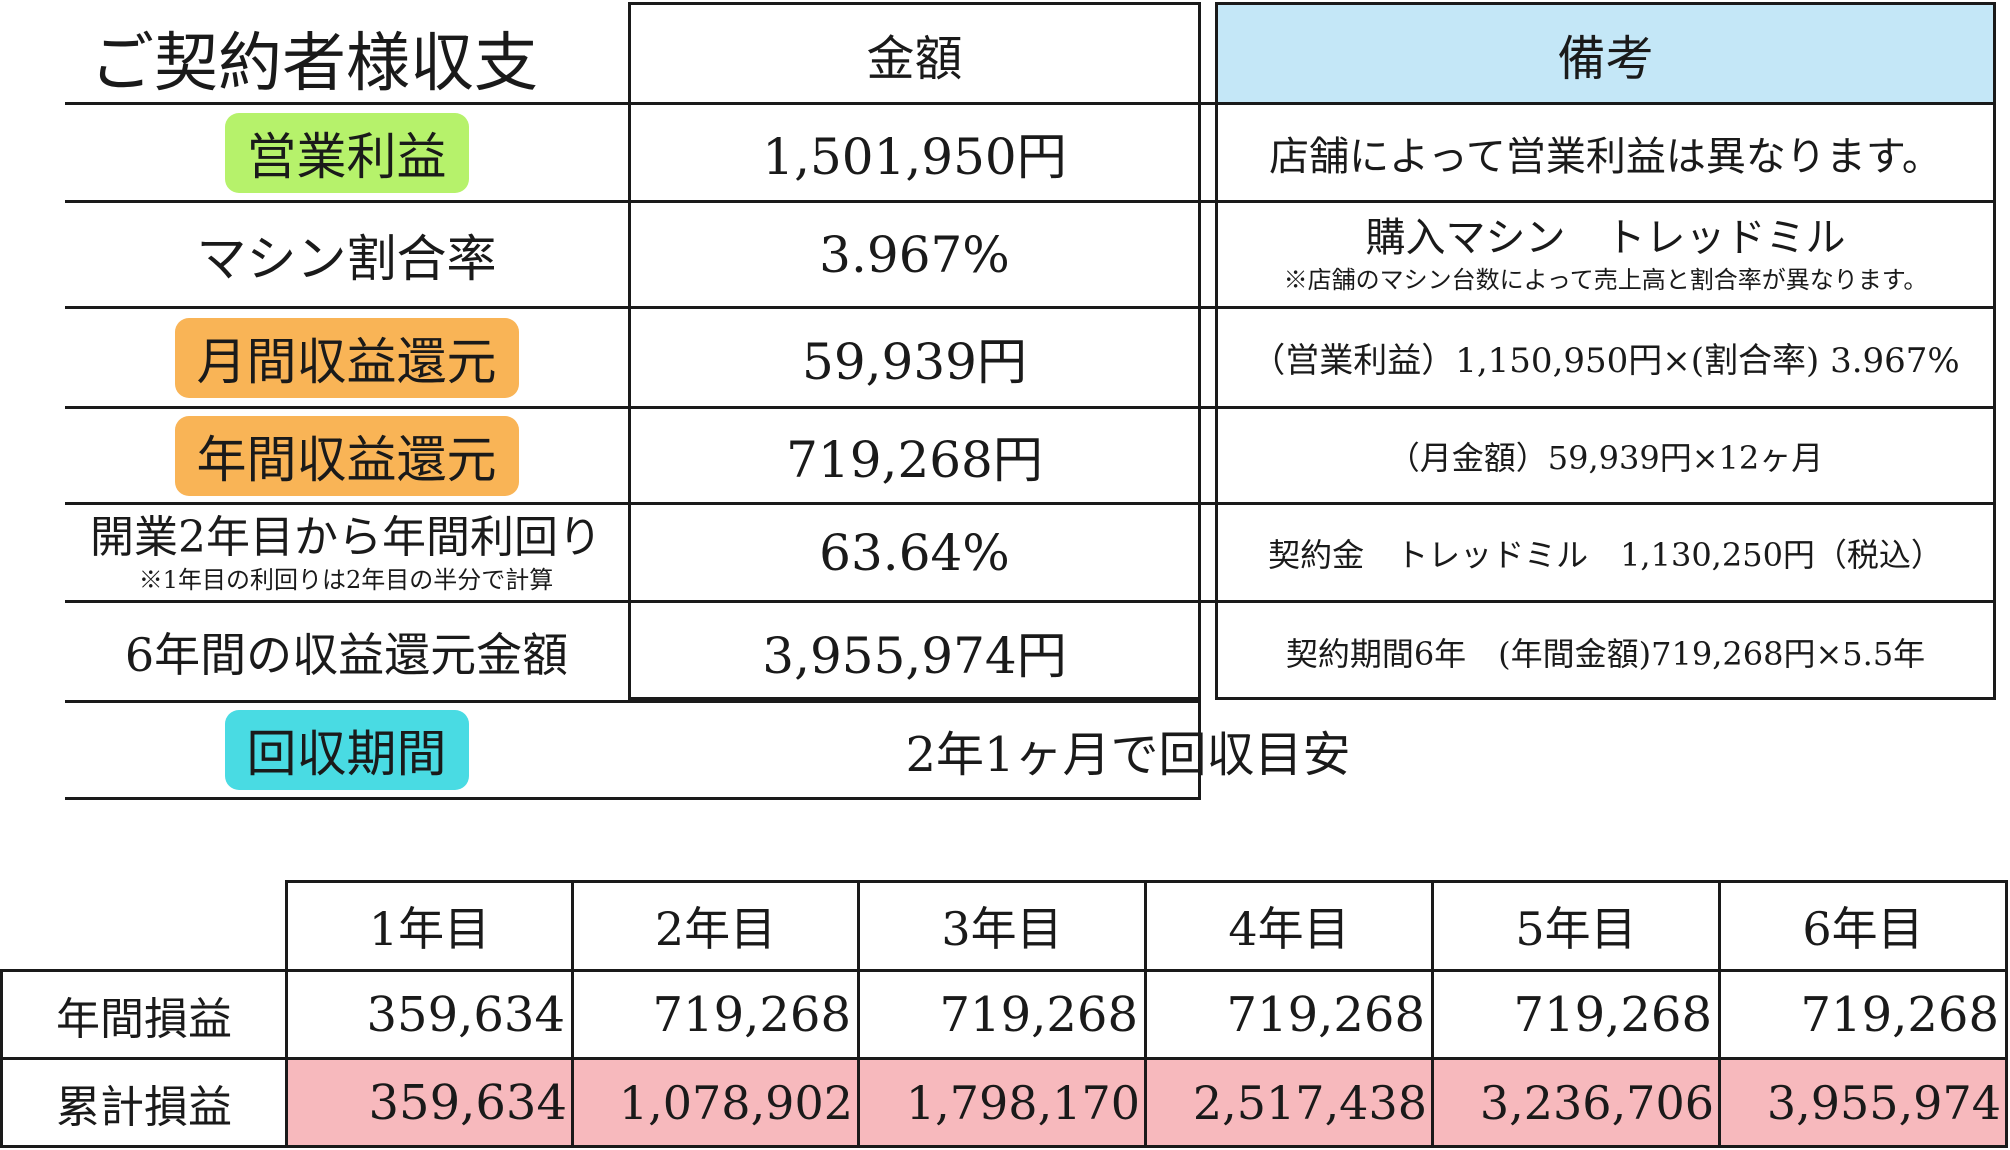 This screenshot has height=1150, width=2010. I want to click on annual-value-6: 719,268, so click(1864, 1016).